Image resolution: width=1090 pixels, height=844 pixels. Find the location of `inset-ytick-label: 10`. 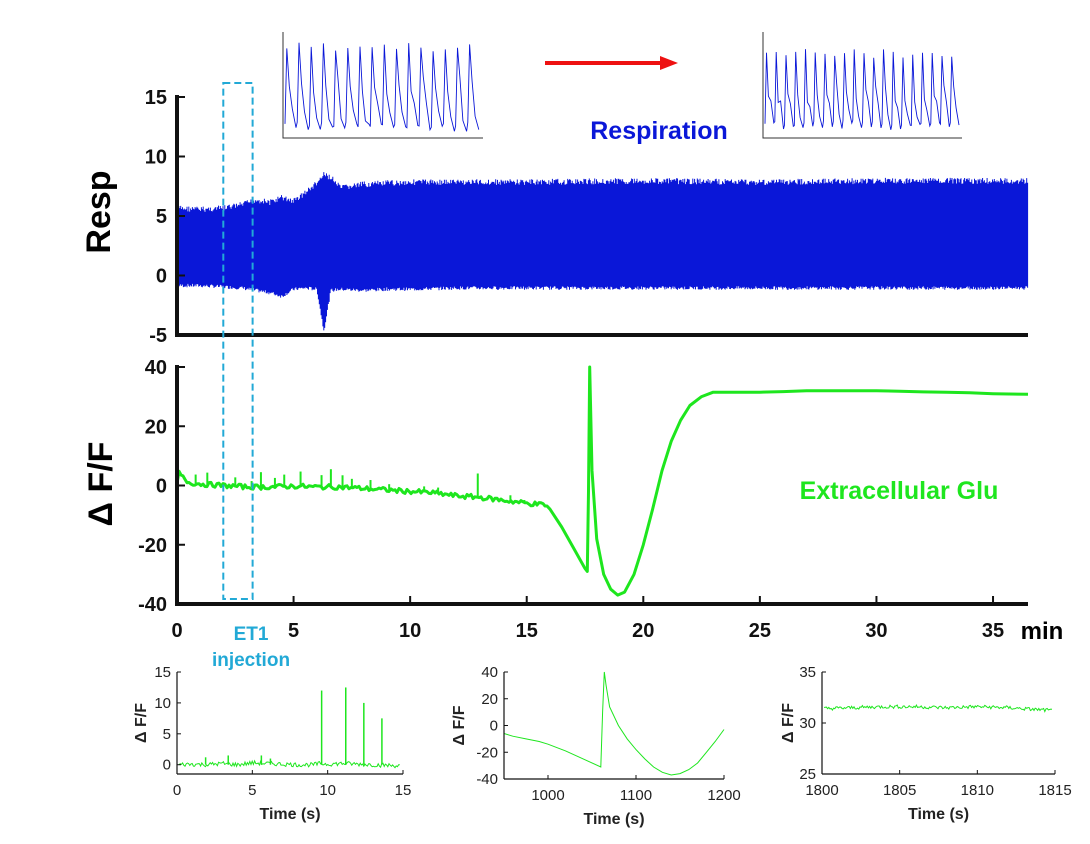

inset-ytick-label: 10 is located at coordinates (162, 703).